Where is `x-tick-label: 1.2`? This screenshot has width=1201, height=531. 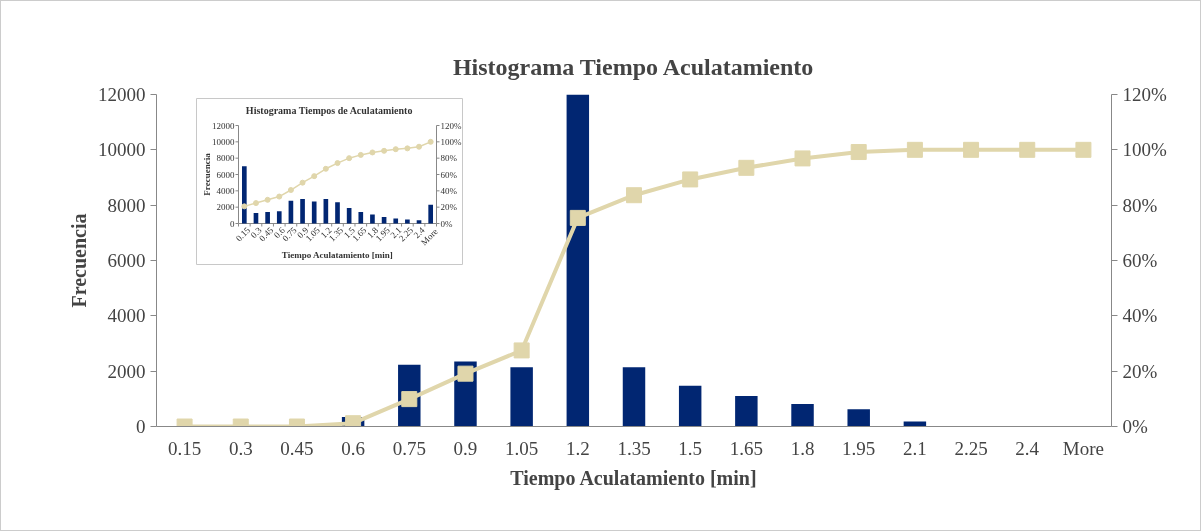
x-tick-label: 1.2 is located at coordinates (577, 448).